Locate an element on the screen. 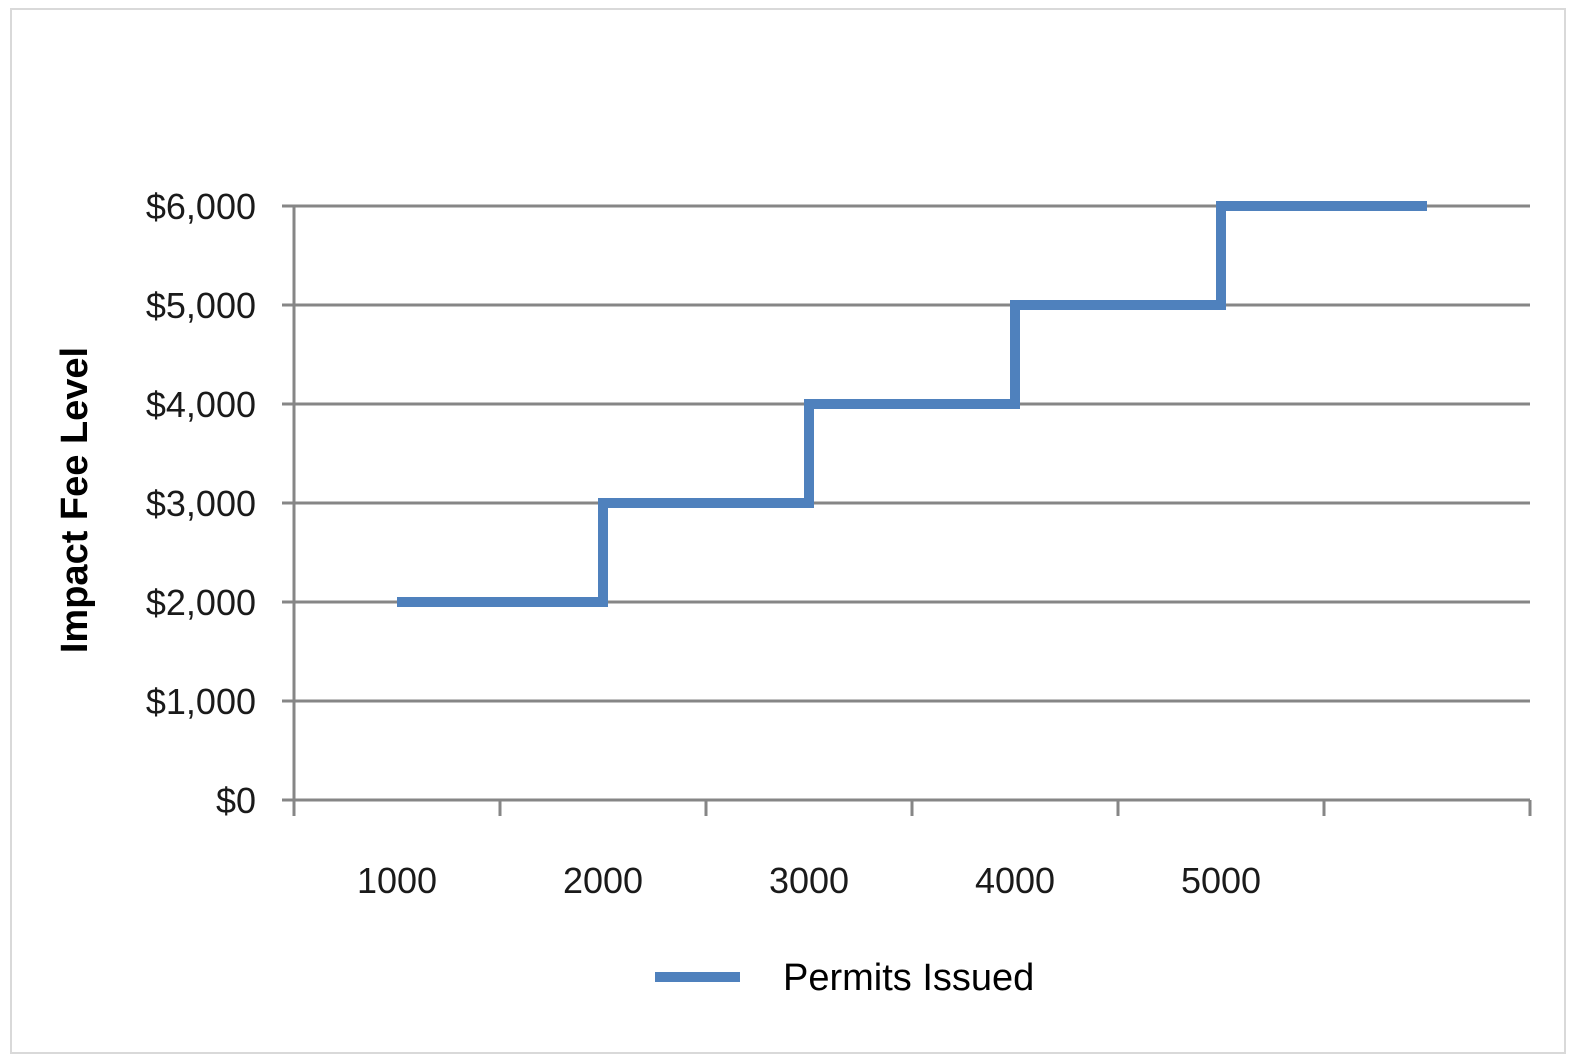 This screenshot has width=1581, height=1061. x-tick-labels: 1000 2000 3000 4000 5000 is located at coordinates (809, 880).